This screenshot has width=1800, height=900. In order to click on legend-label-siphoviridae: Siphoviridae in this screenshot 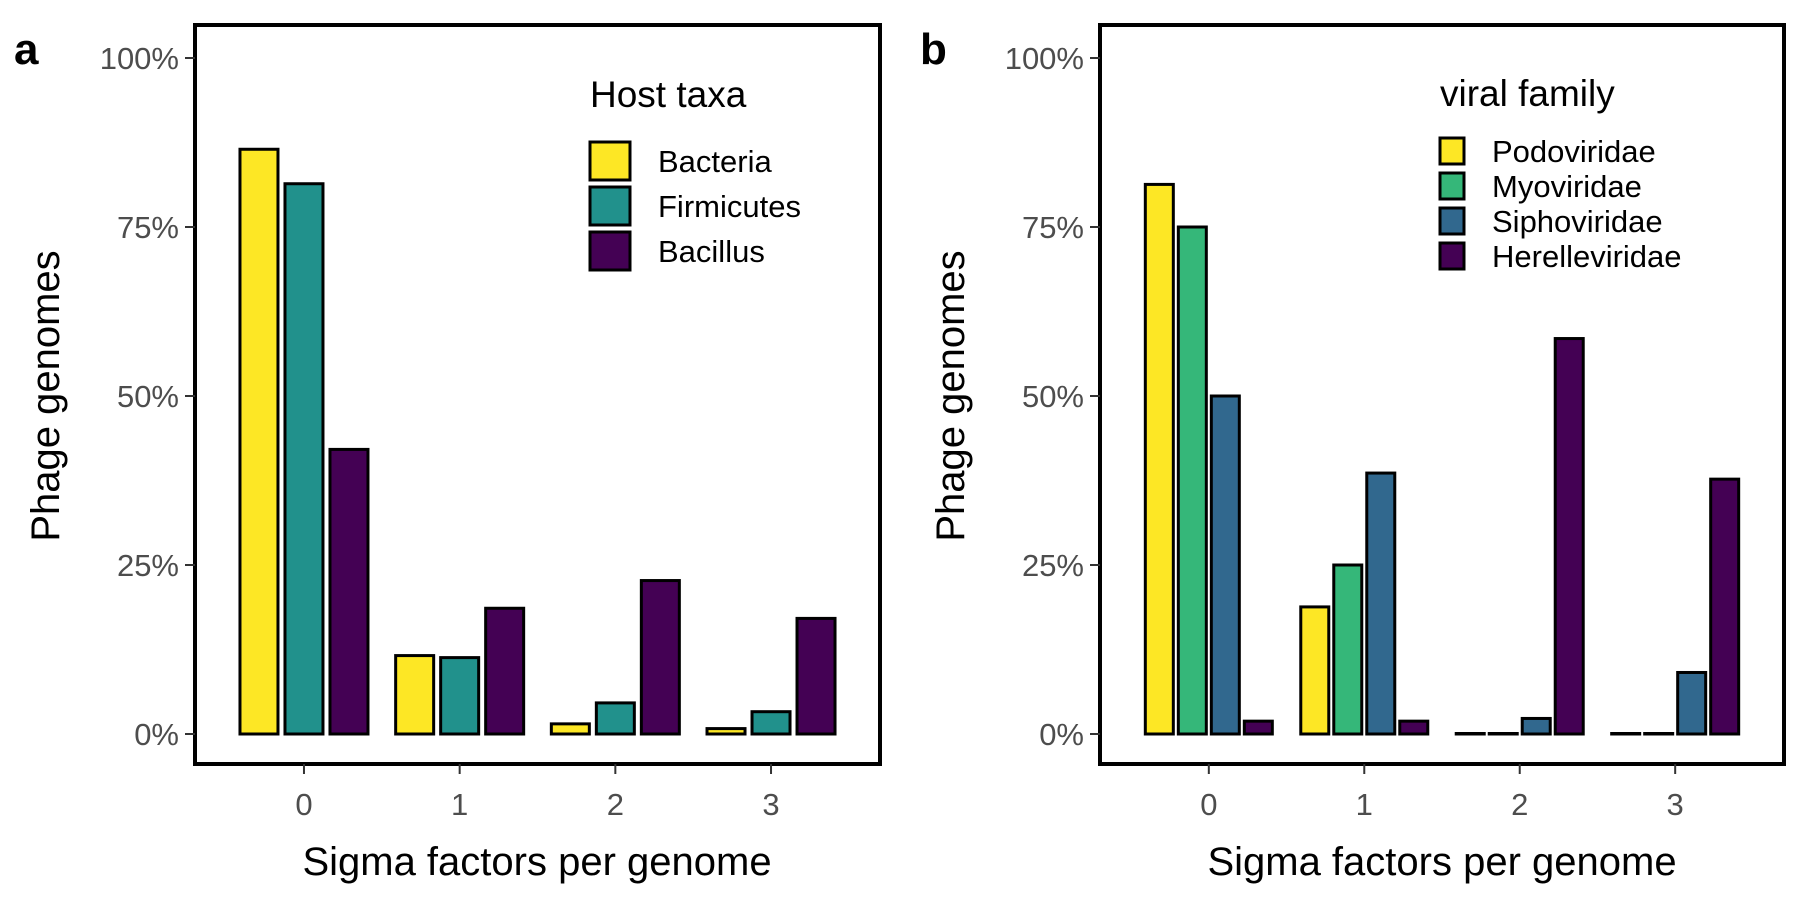, I will do `click(1577, 221)`.